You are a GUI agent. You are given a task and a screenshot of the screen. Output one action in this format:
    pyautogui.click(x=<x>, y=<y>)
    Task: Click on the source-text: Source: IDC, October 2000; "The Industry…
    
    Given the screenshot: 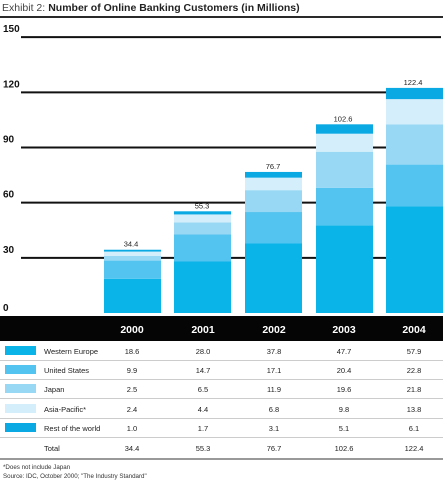 What is the action you would take?
    pyautogui.click(x=75, y=476)
    